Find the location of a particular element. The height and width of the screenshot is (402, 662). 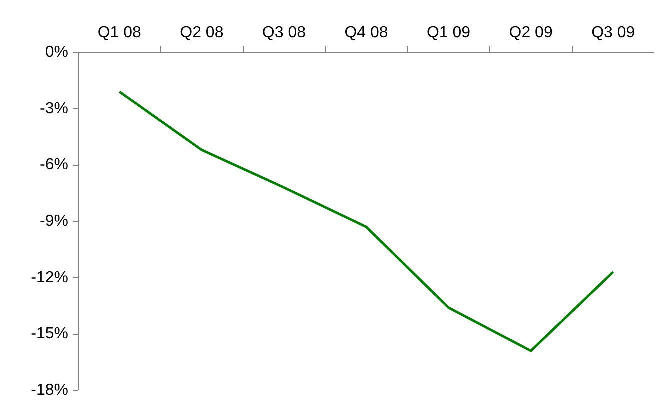

y-tick-label: -12% is located at coordinates (50, 277).